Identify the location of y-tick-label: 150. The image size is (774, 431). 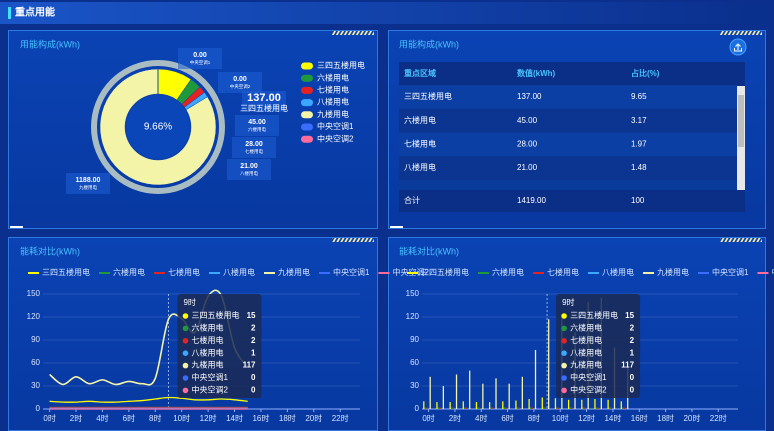
(34, 293).